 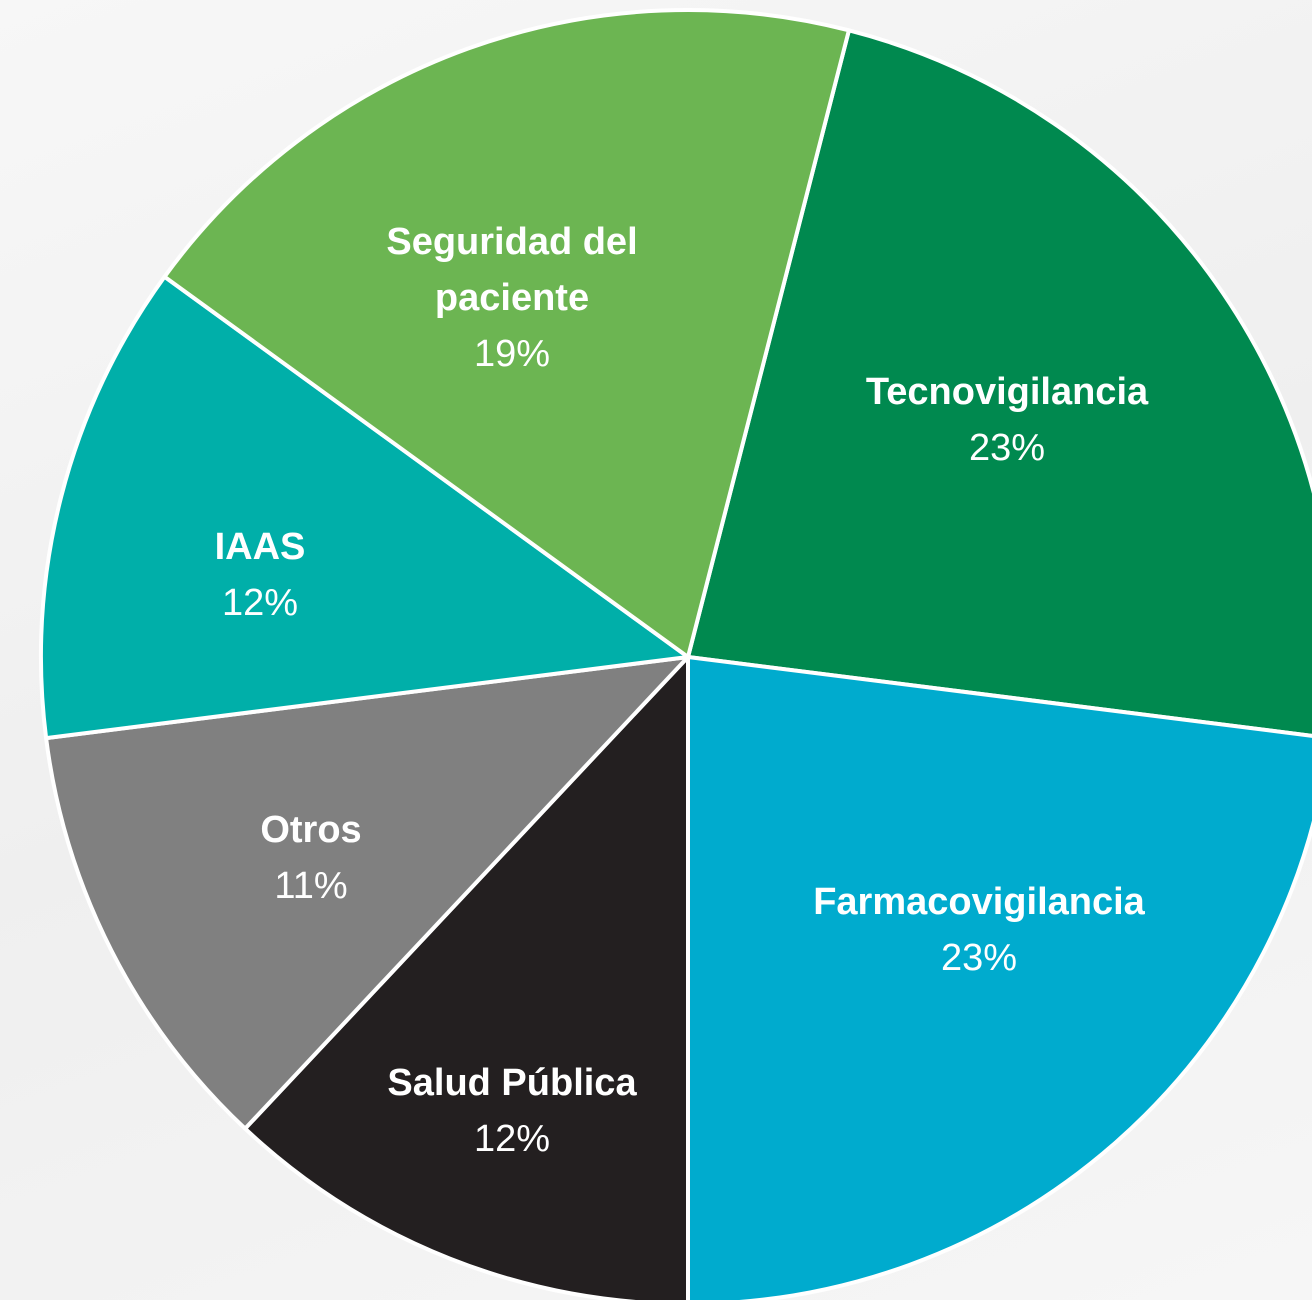 I want to click on slice-label: Seguridad del paciente 19%, so click(x=512, y=298).